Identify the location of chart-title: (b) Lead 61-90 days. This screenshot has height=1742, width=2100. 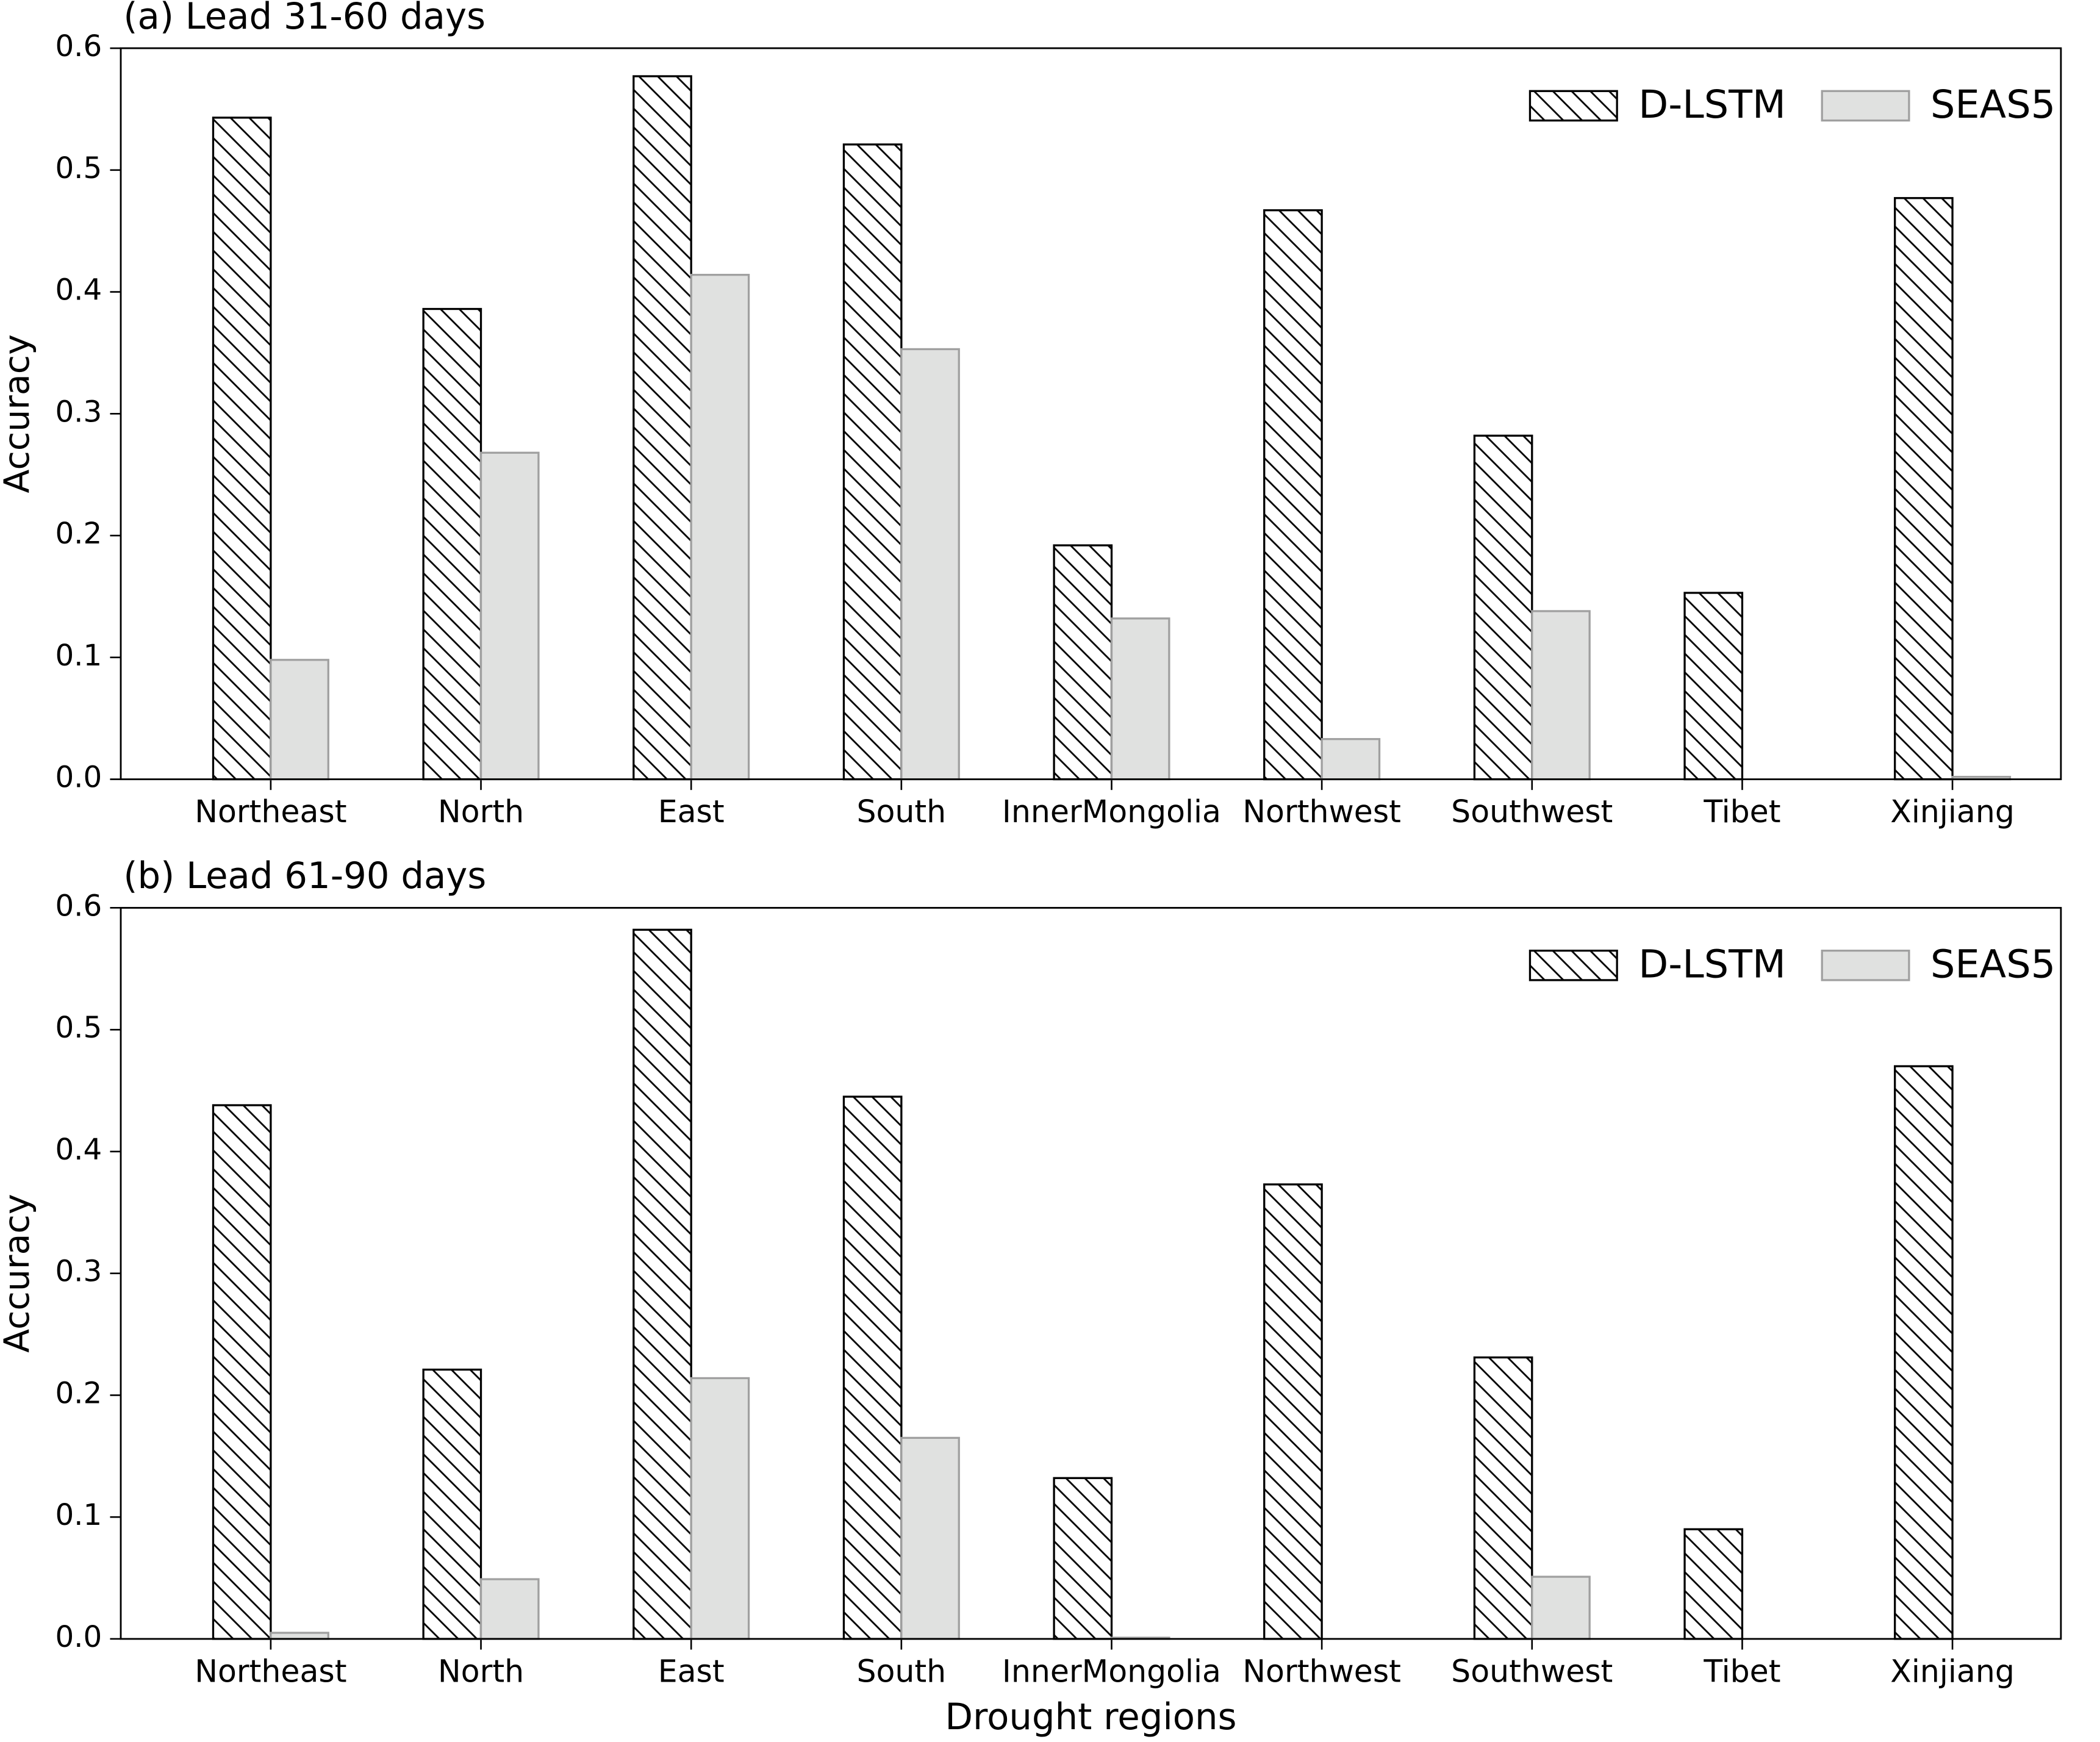
(304, 876).